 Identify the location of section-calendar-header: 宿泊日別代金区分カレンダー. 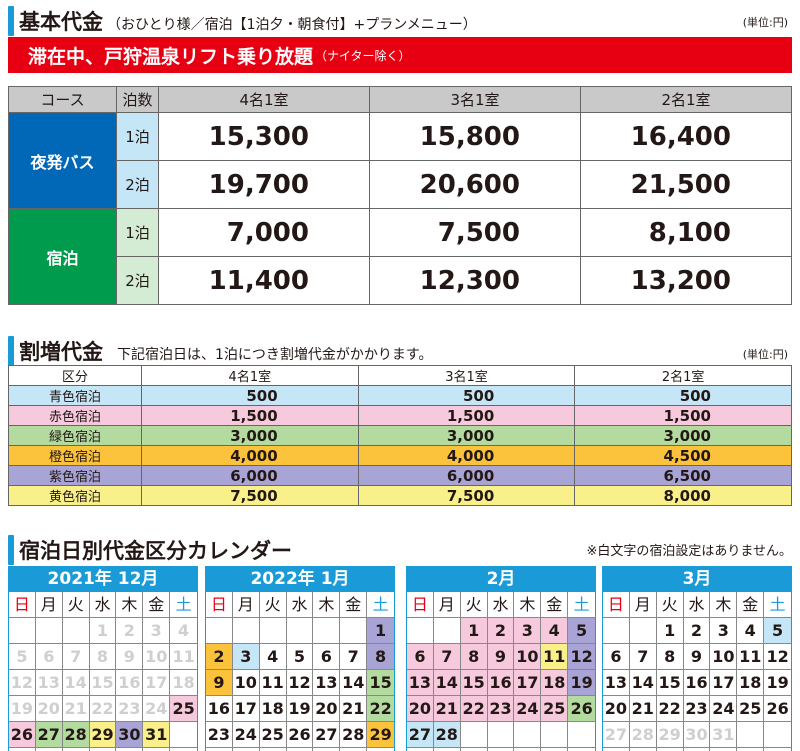
(150, 550).